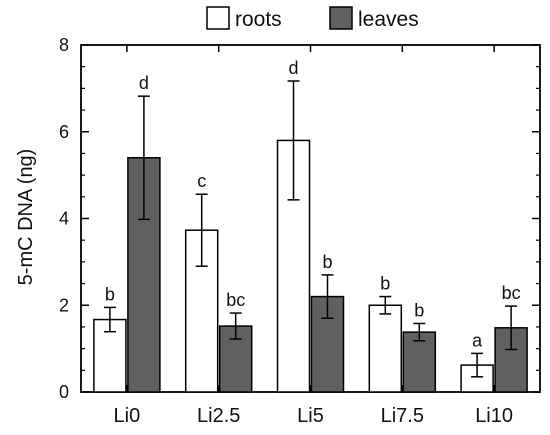 This screenshot has height=435, width=550. What do you see at coordinates (127, 416) in the screenshot?
I see `x-tick-label: Li0` at bounding box center [127, 416].